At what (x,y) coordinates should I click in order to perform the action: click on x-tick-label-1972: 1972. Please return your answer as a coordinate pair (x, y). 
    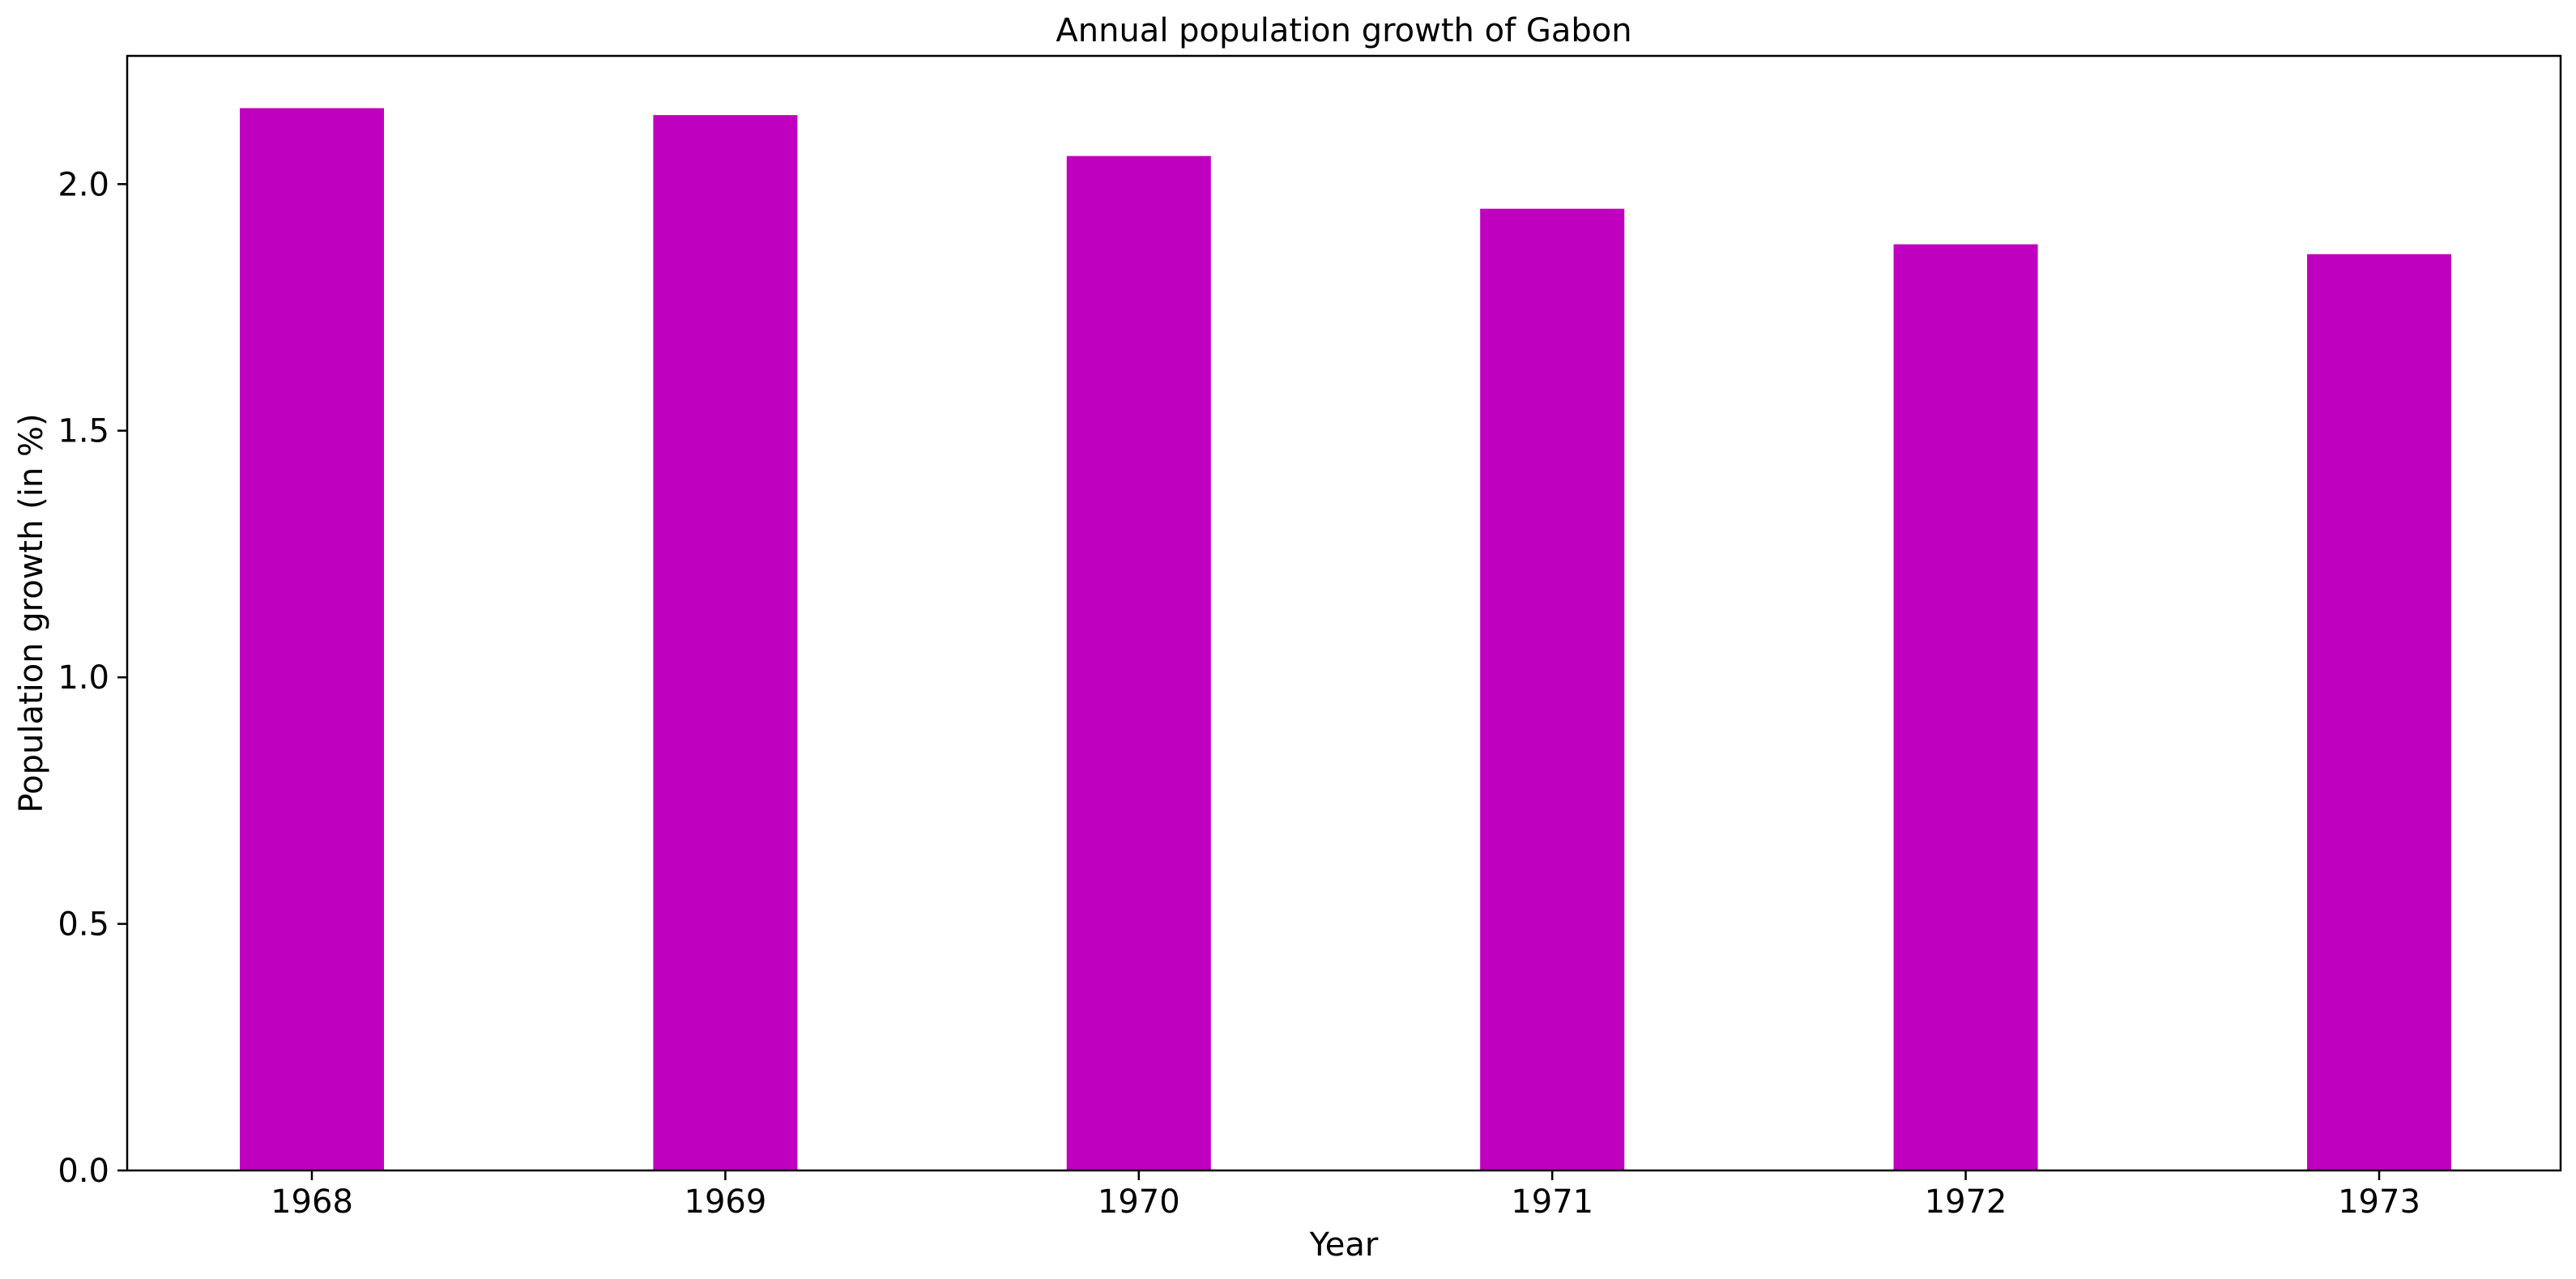
    Looking at the image, I should click on (1966, 1202).